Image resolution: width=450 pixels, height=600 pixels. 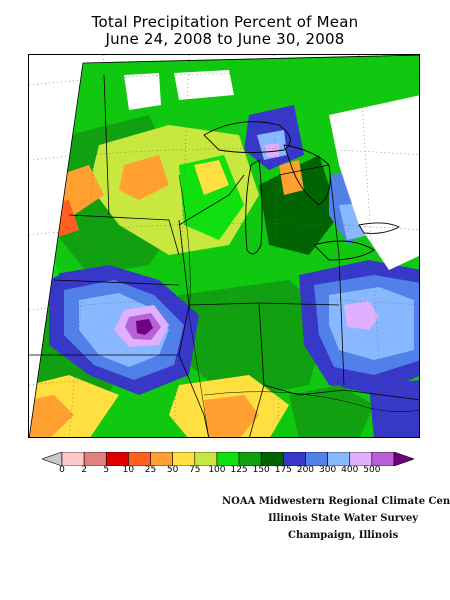 I want to click on legend-tick-label: 0, so click(x=62, y=470).